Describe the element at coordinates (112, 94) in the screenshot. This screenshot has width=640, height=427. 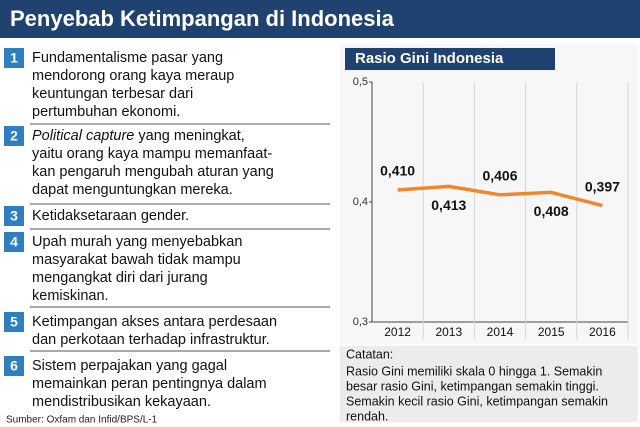
I see `item-text: keuntungan terbesar dari` at that location.